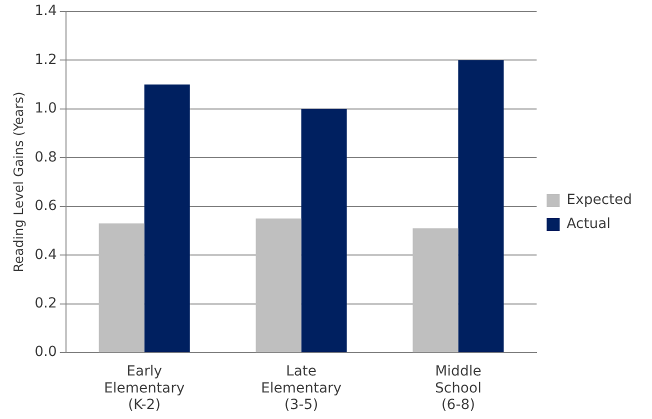 This screenshot has width=652, height=419. Describe the element at coordinates (20, 182) in the screenshot. I see `y-axis-title: Reading Level Gains (Years)` at that location.